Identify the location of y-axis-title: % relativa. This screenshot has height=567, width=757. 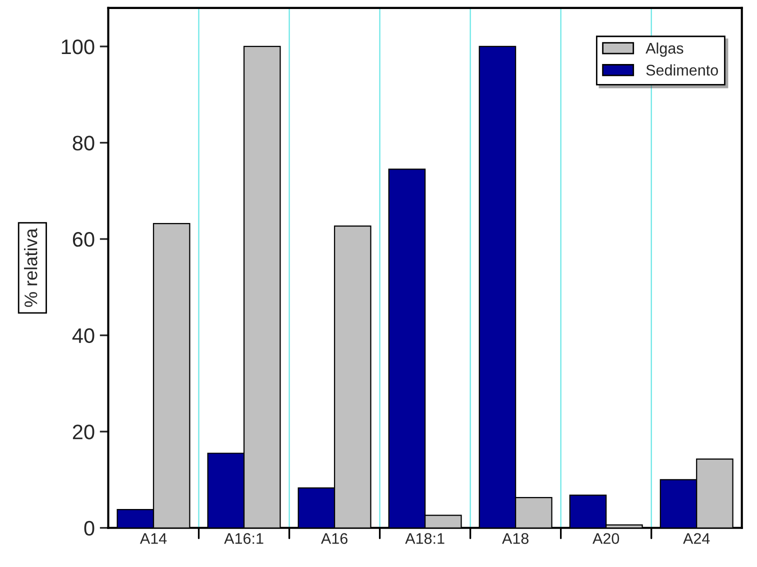
(31, 267).